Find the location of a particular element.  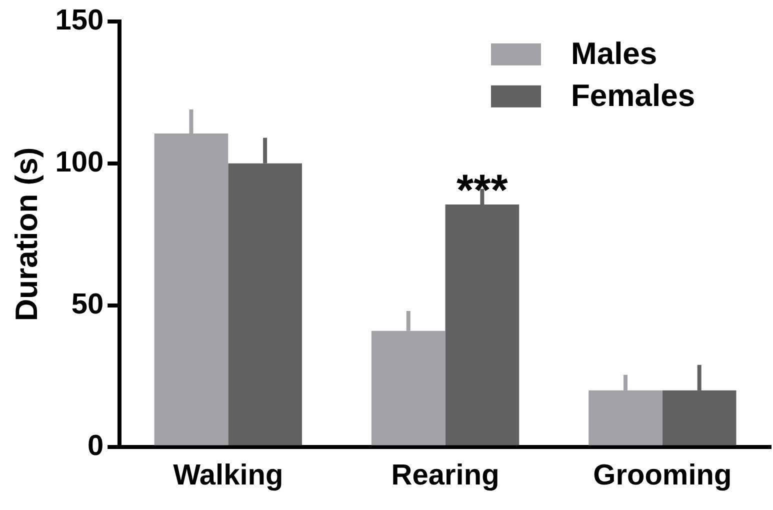

legend-label: Males is located at coordinates (614, 53).